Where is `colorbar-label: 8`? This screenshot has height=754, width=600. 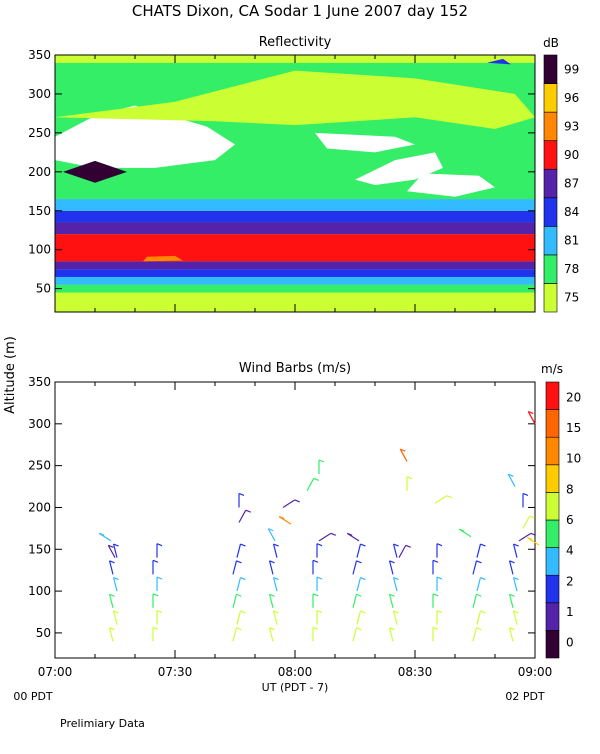
colorbar-label: 8 is located at coordinates (570, 489).